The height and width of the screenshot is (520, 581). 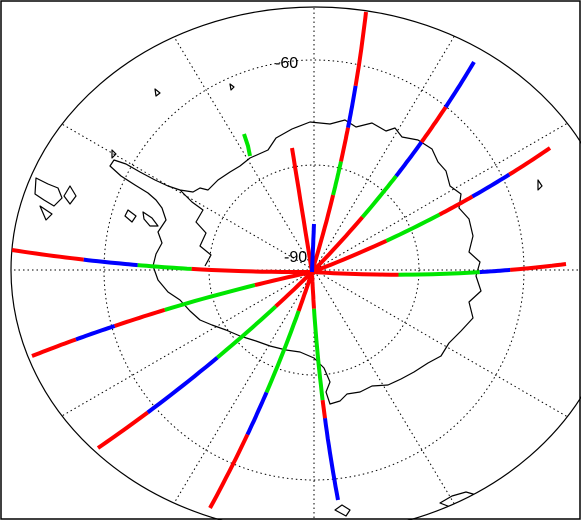 I want to click on track-short-green, so click(x=247, y=145).